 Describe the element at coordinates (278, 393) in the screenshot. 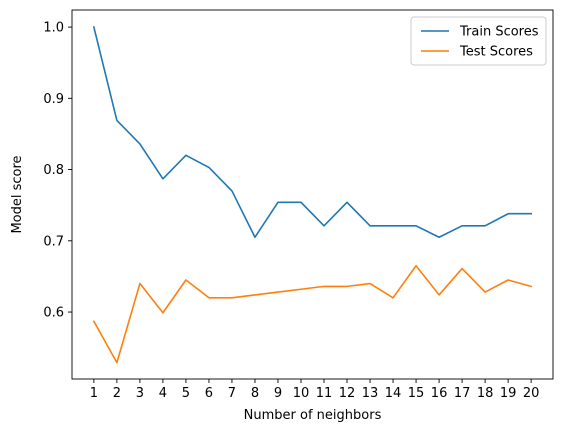

I see `x-tick-label: 9` at that location.